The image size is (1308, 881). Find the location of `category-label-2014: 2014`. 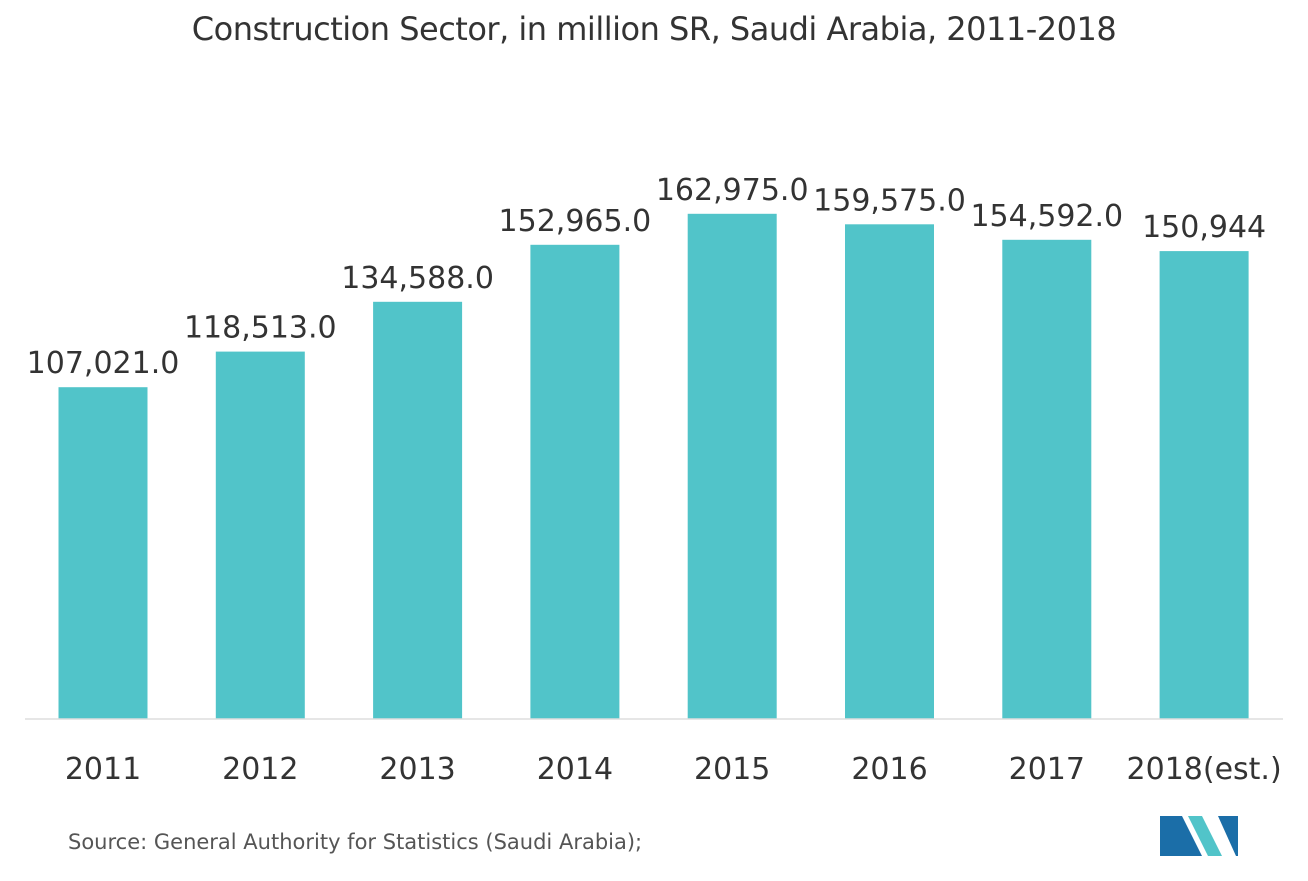

category-label-2014: 2014 is located at coordinates (575, 769).